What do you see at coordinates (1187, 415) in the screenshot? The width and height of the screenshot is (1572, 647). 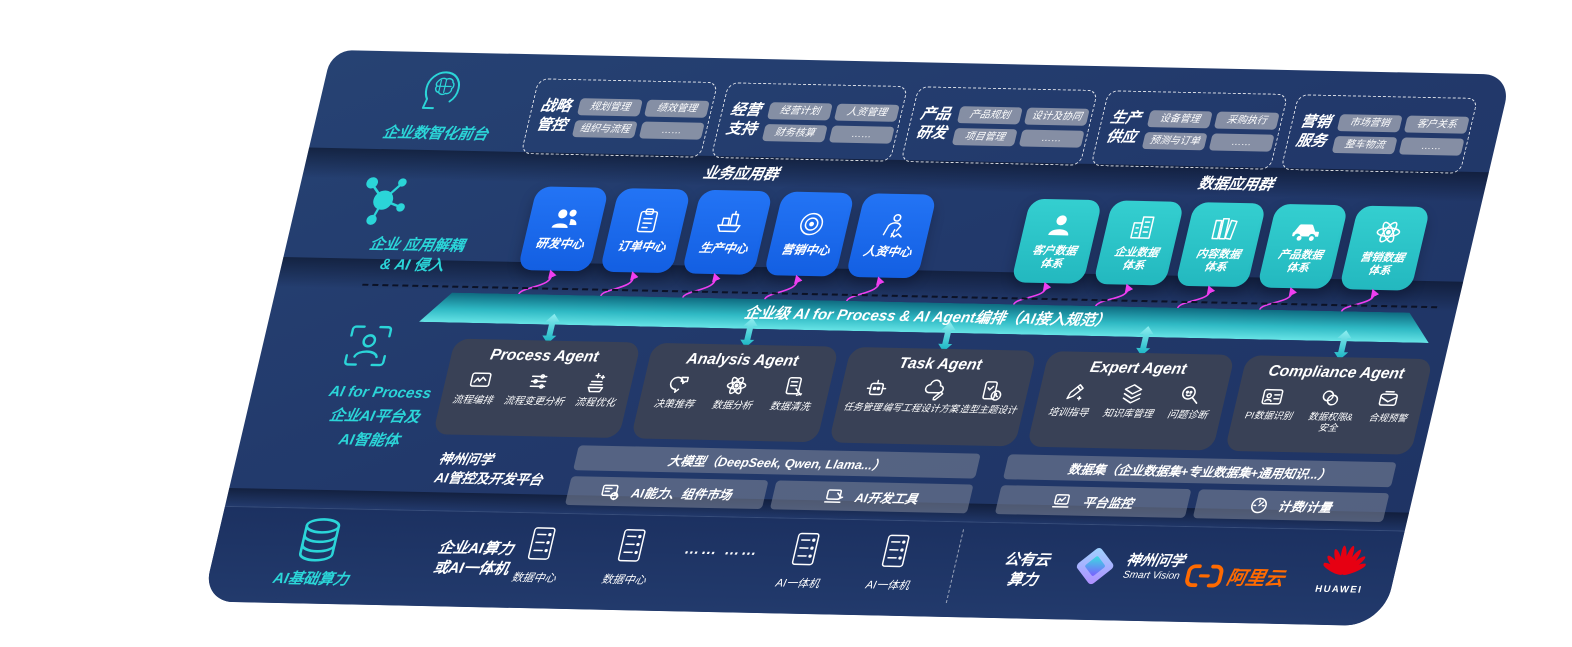 I see `agent-item: 问题诊断` at bounding box center [1187, 415].